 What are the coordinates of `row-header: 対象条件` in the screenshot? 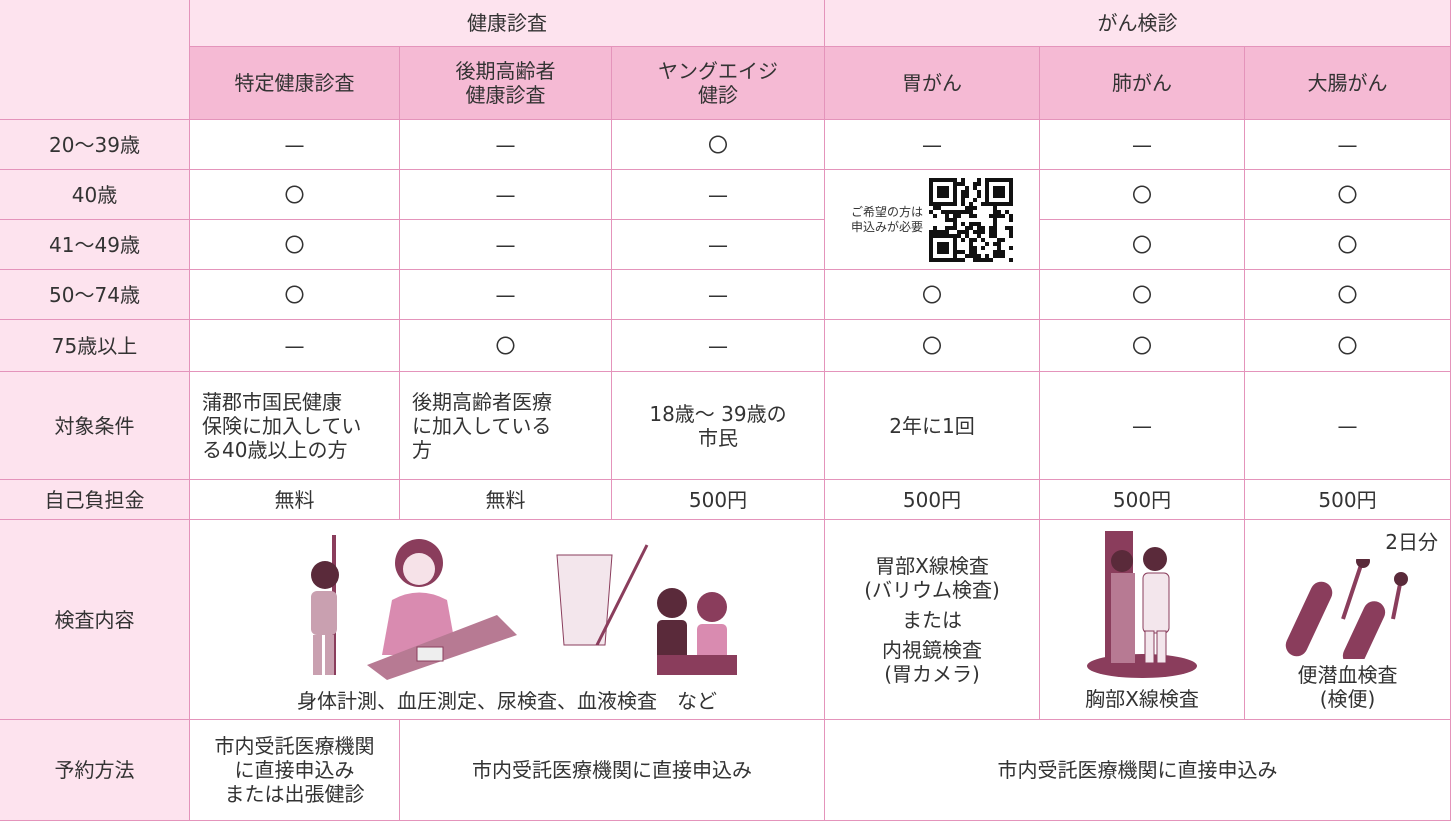 It's located at (95, 426).